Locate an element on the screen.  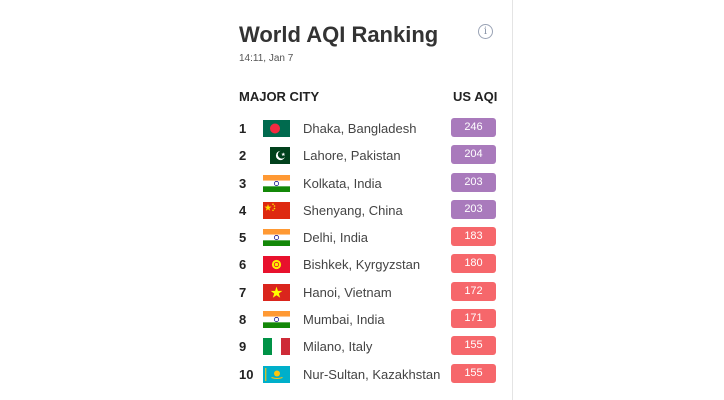
city-name: Delhi, India is located at coordinates (336, 238).